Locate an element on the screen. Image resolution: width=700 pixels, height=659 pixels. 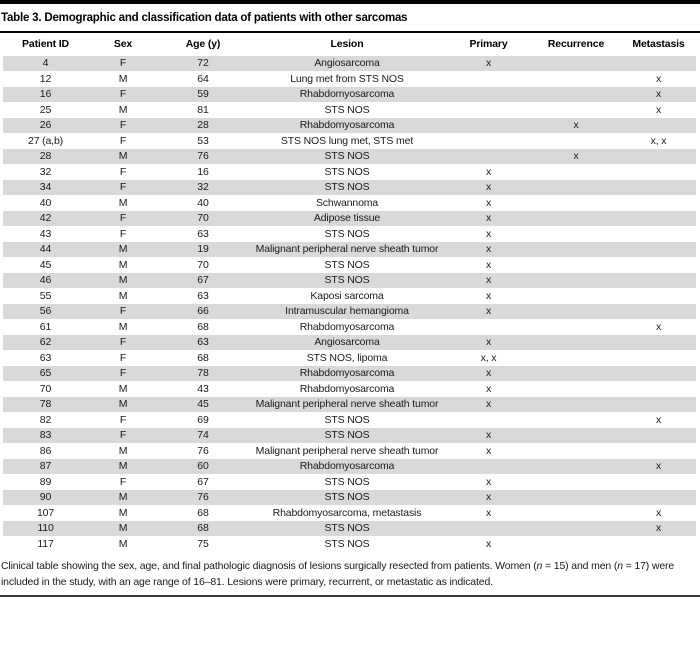
footnote-text: = 15) and men ( is located at coordinates (580, 565).